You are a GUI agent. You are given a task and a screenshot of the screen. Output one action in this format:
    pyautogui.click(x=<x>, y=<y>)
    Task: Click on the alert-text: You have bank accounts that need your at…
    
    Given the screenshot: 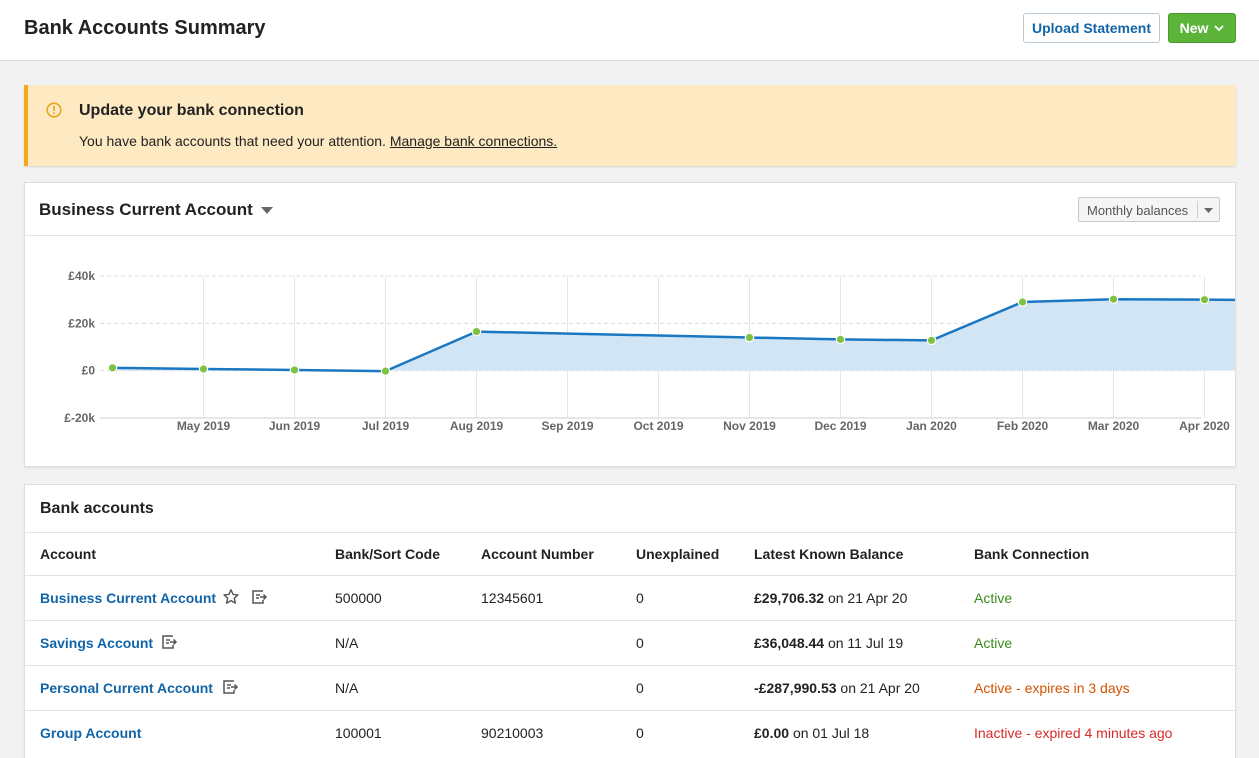 What is the action you would take?
    pyautogui.click(x=232, y=141)
    